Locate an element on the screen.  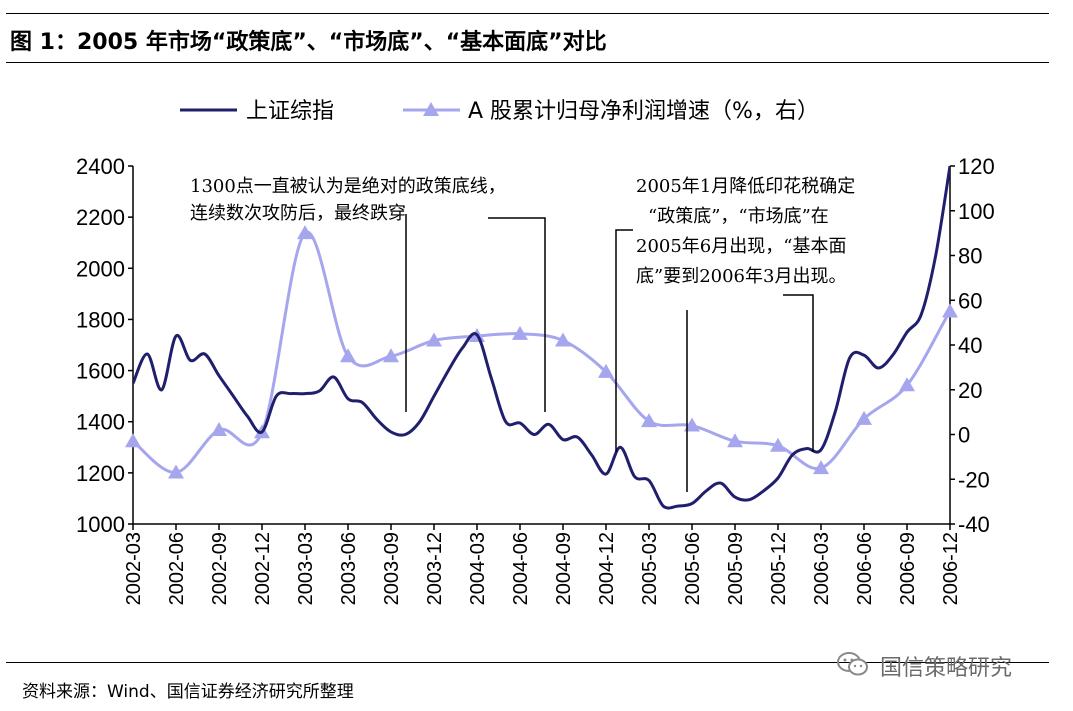
x-tick-label: 2003-09 is located at coordinates (392, 568).